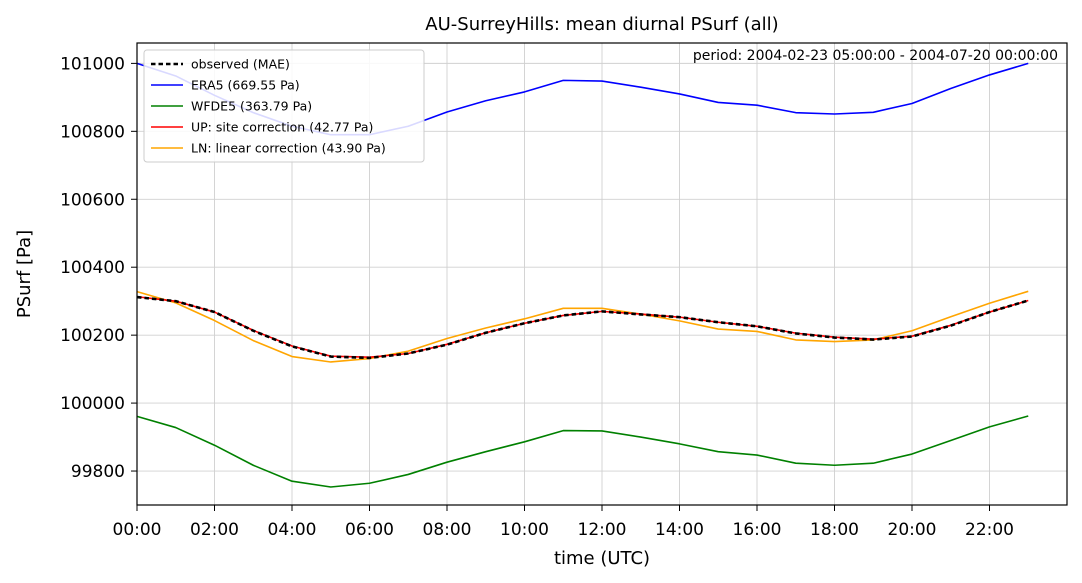 Image resolution: width=1082 pixels, height=583 pixels. What do you see at coordinates (447, 530) in the screenshot?
I see `x-tick-label: 08:00` at bounding box center [447, 530].